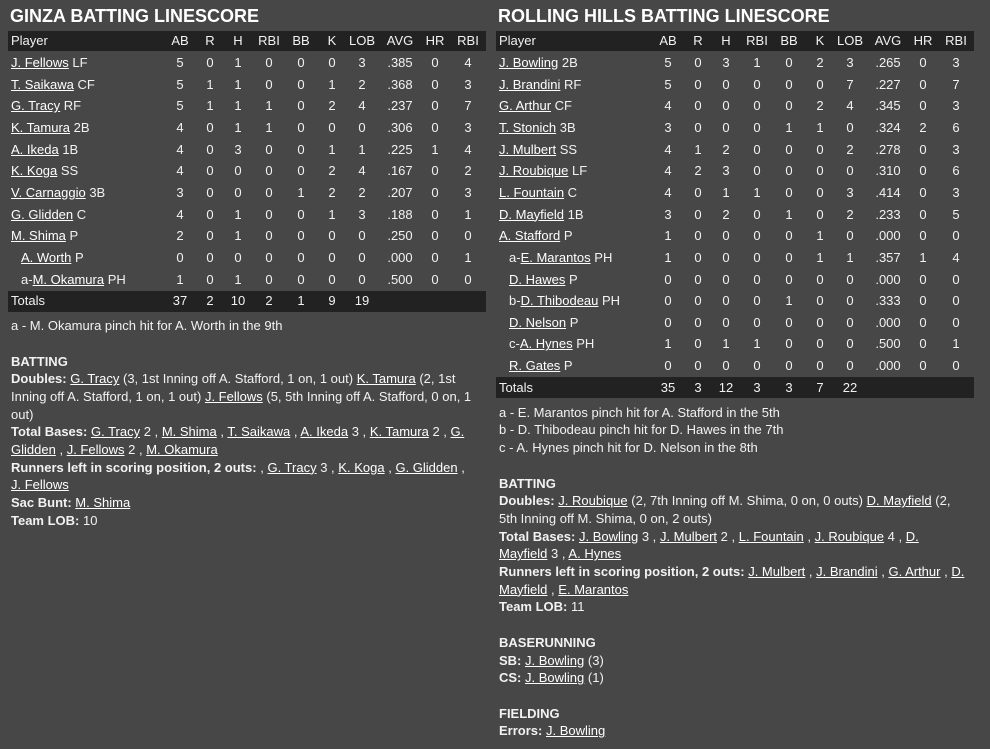  What do you see at coordinates (528, 127) in the screenshot?
I see `player-link: T. Stonich` at bounding box center [528, 127].